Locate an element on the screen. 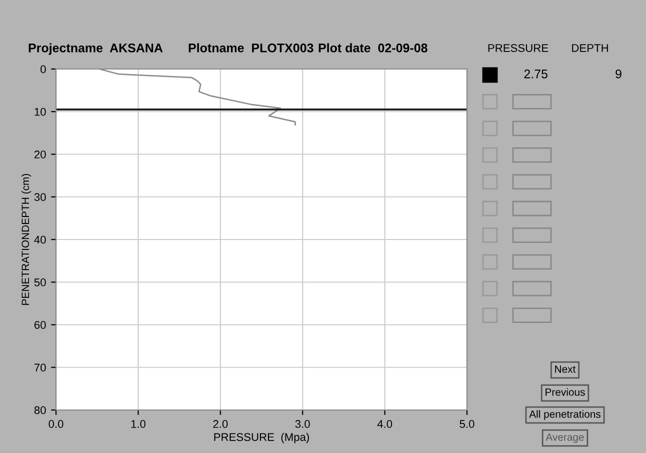 The image size is (646, 453). x-tick-label: 2.0 is located at coordinates (220, 424).